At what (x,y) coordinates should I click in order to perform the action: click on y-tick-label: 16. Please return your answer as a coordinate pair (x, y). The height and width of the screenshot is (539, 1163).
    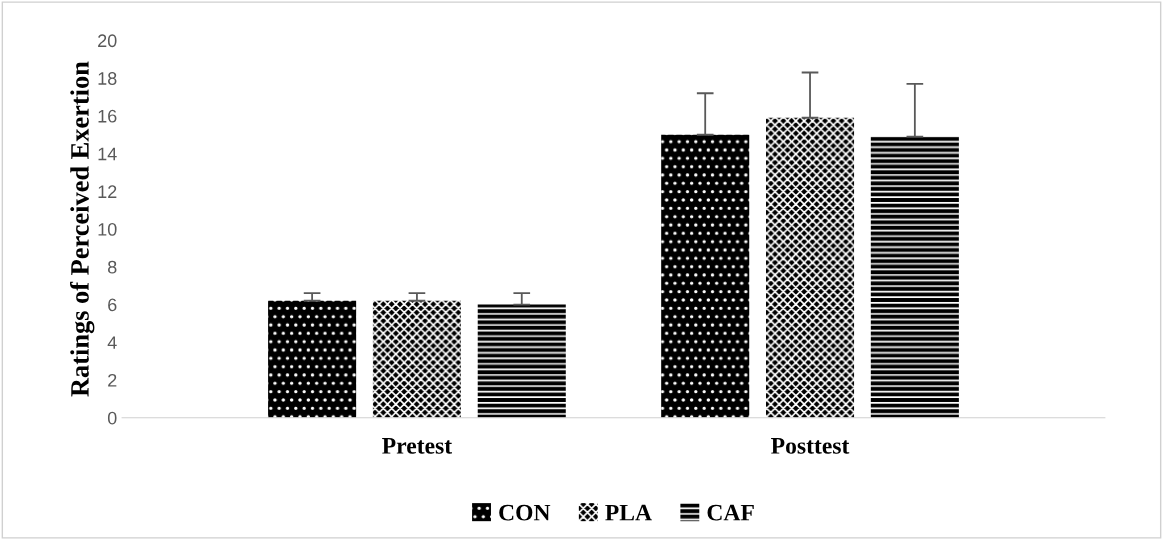
    Looking at the image, I should click on (107, 116).